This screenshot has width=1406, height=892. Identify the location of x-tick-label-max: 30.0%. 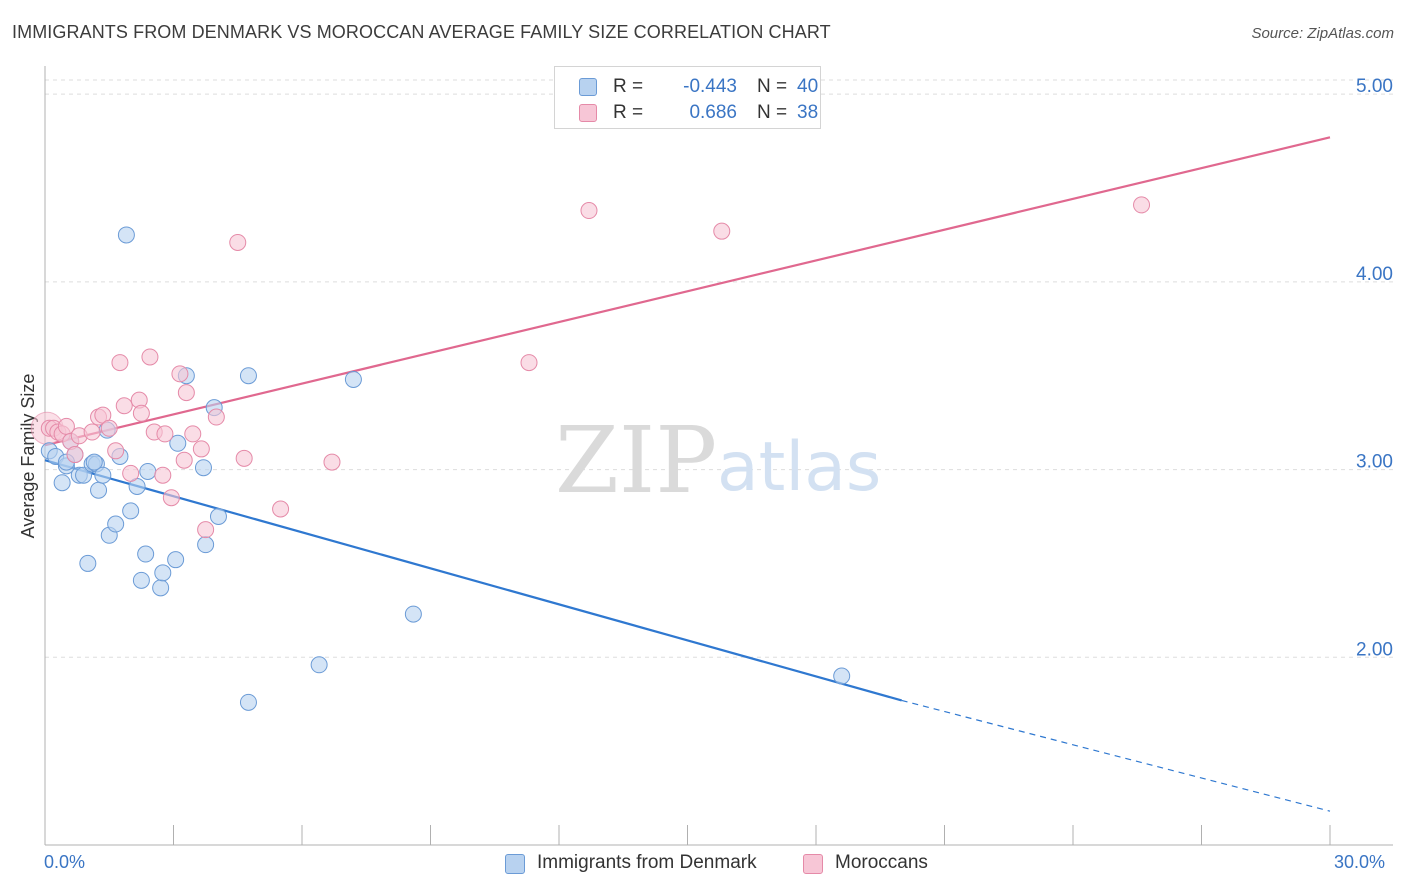
(1360, 862).